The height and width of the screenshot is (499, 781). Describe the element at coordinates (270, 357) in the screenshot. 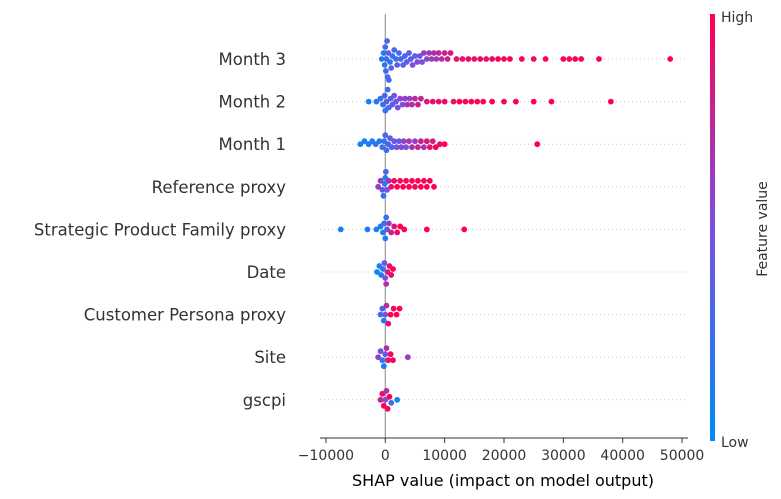

I see `feature-label: Site` at that location.